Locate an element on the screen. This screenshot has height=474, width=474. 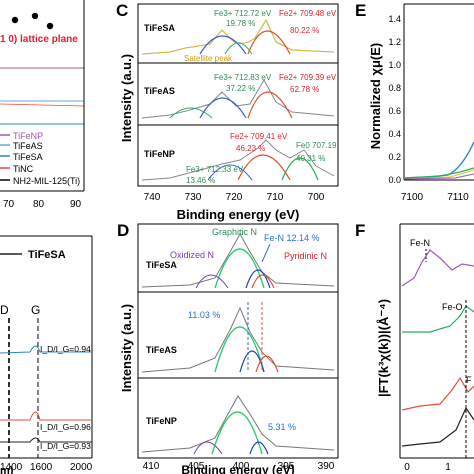
x-tick-label: 7100 is located at coordinates (412, 197).